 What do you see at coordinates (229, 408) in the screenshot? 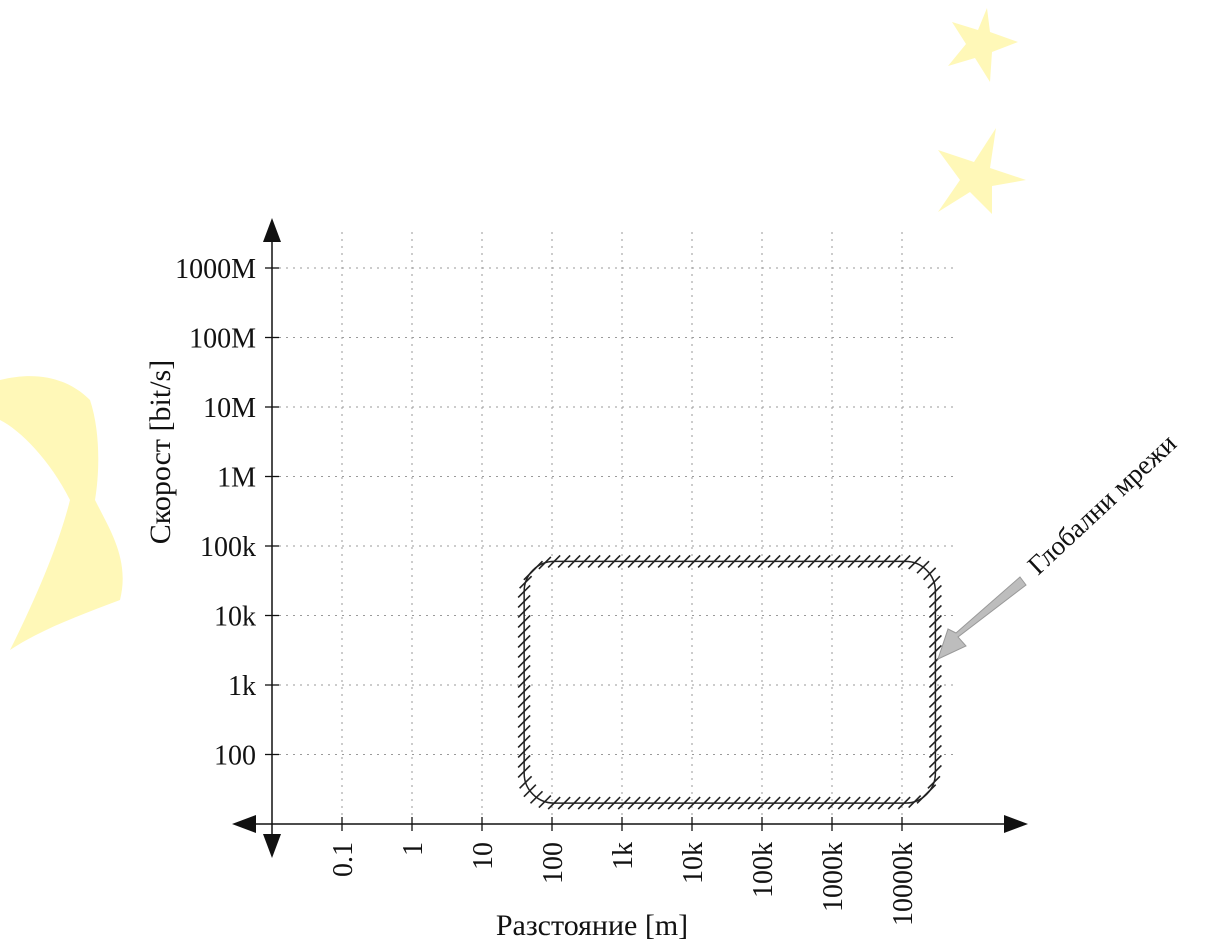
I see `y-tick-label: 10M` at bounding box center [229, 408].